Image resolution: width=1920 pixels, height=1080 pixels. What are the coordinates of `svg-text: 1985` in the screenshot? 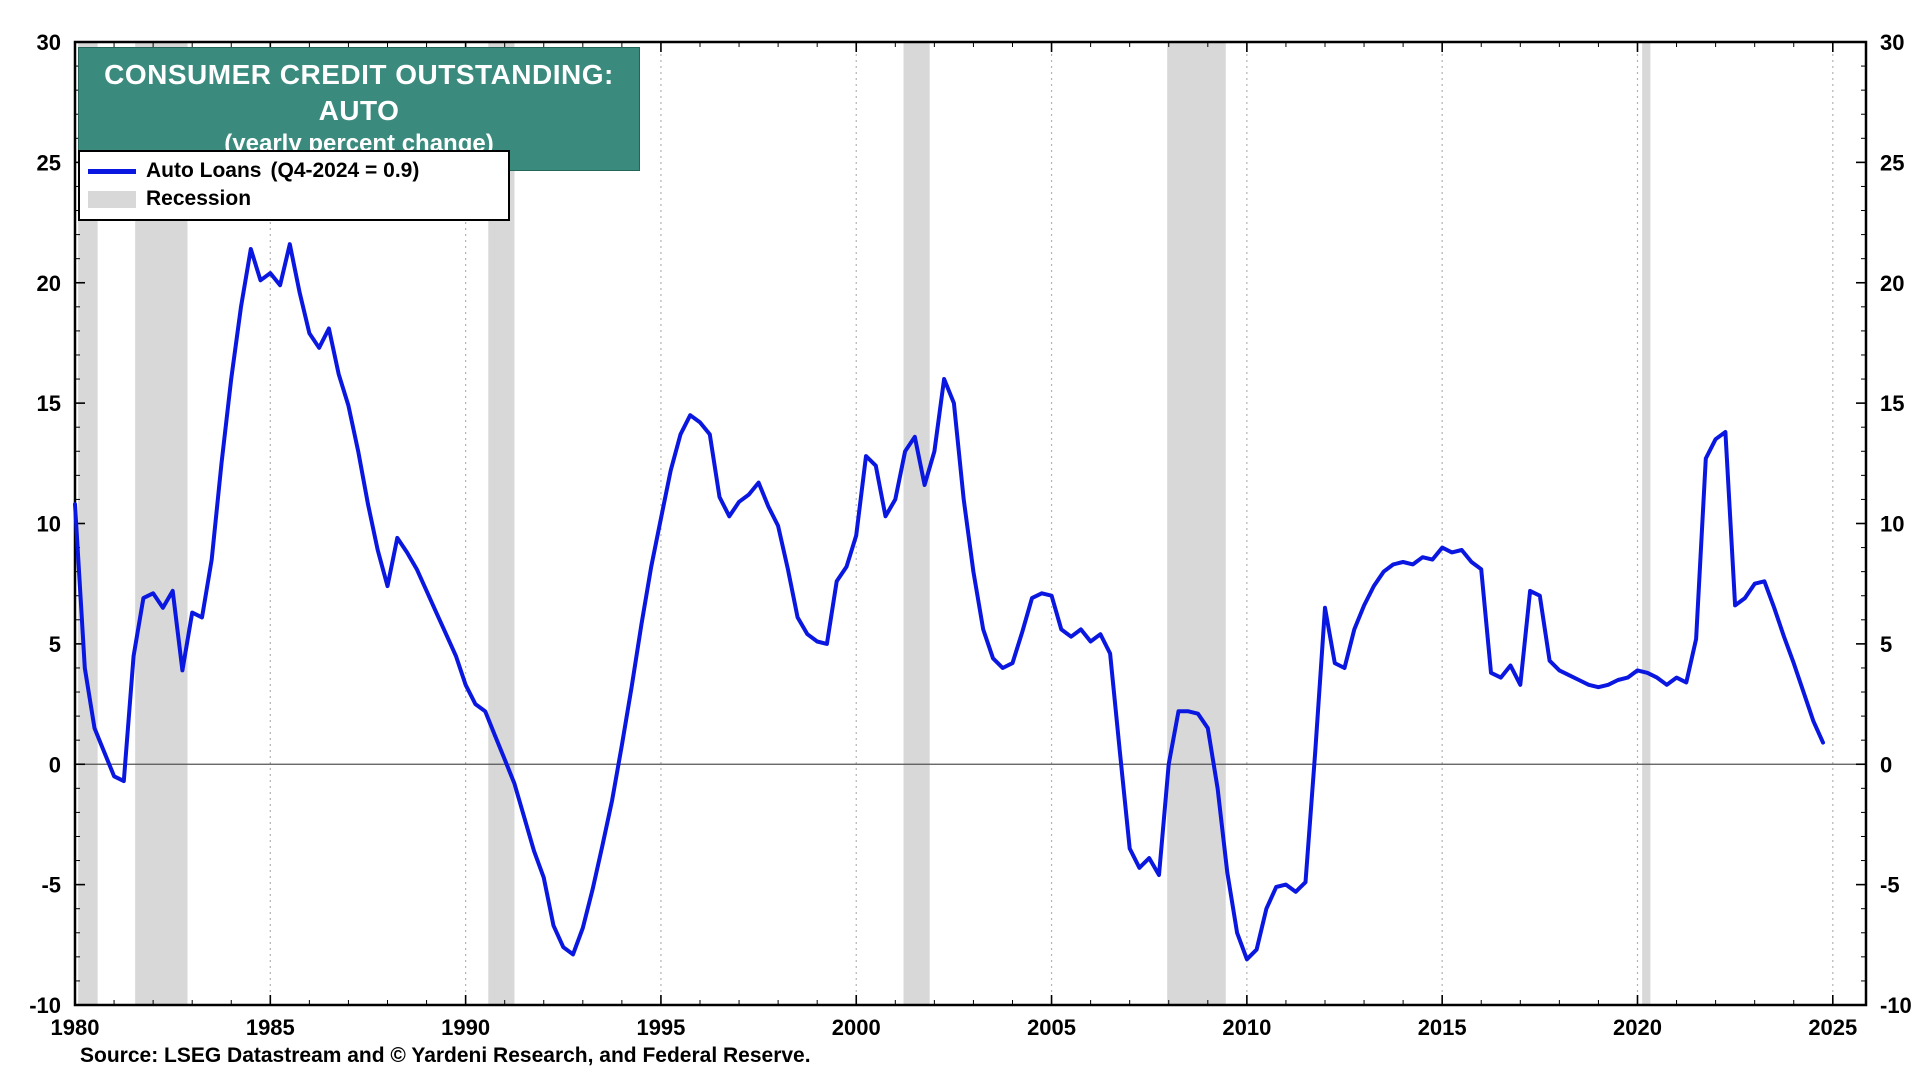 It's located at (270, 1027).